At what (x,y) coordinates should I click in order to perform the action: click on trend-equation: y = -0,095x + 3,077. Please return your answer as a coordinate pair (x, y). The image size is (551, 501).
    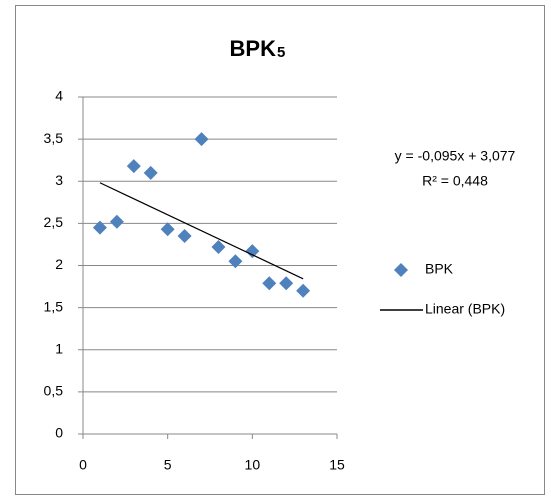
    Looking at the image, I should click on (455, 156).